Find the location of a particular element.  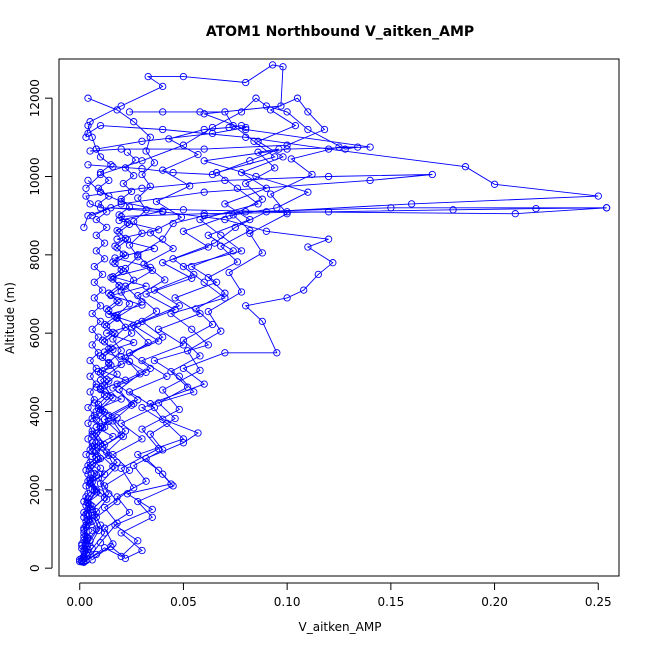

x-tick-label: 0.10 is located at coordinates (287, 602).